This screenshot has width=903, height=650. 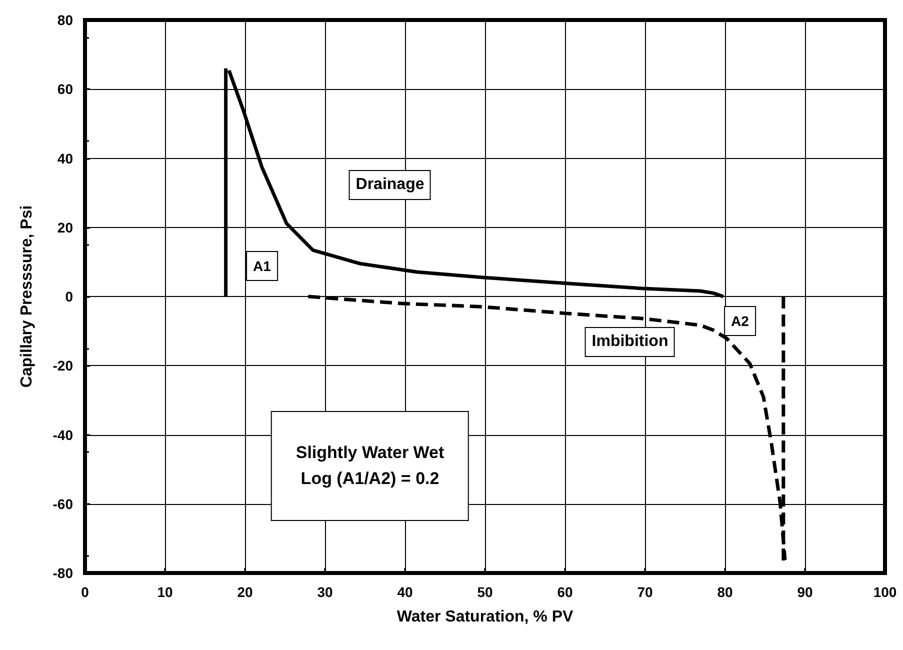 I want to click on text-box: Drainage, so click(x=390, y=185).